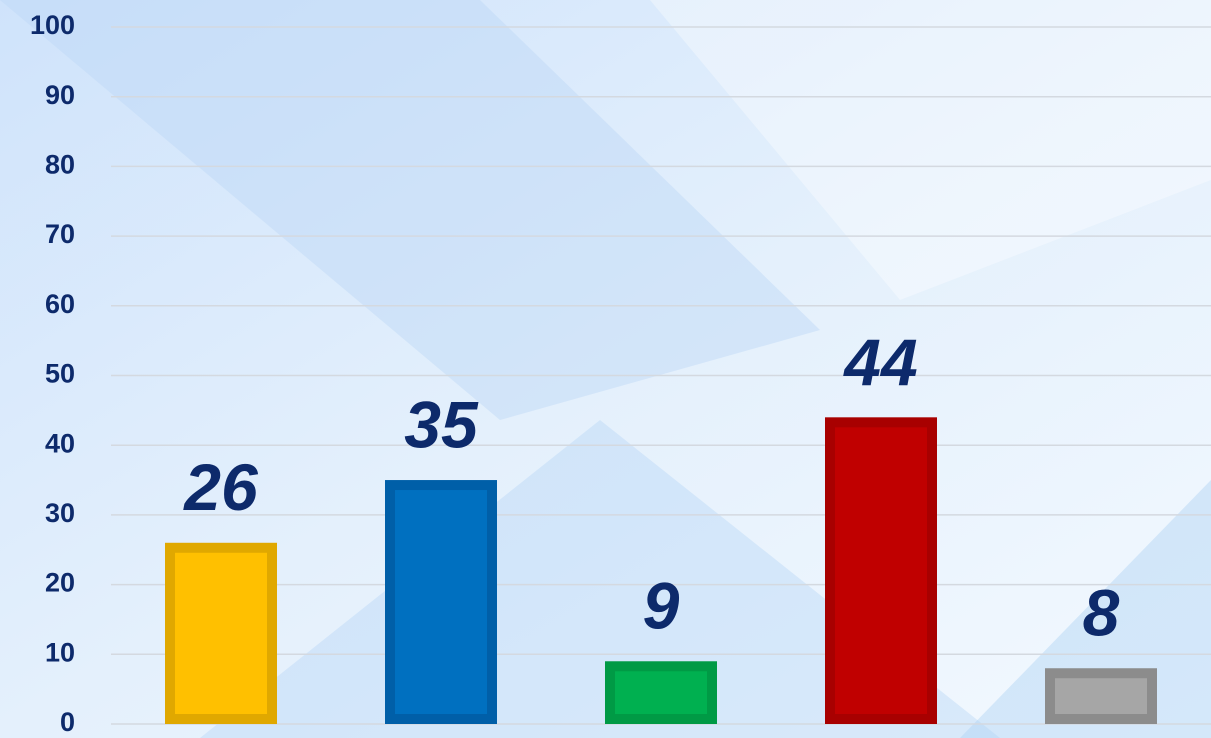 The width and height of the screenshot is (1211, 738). Describe the element at coordinates (661, 606) in the screenshot. I see `value-label: 9` at that location.